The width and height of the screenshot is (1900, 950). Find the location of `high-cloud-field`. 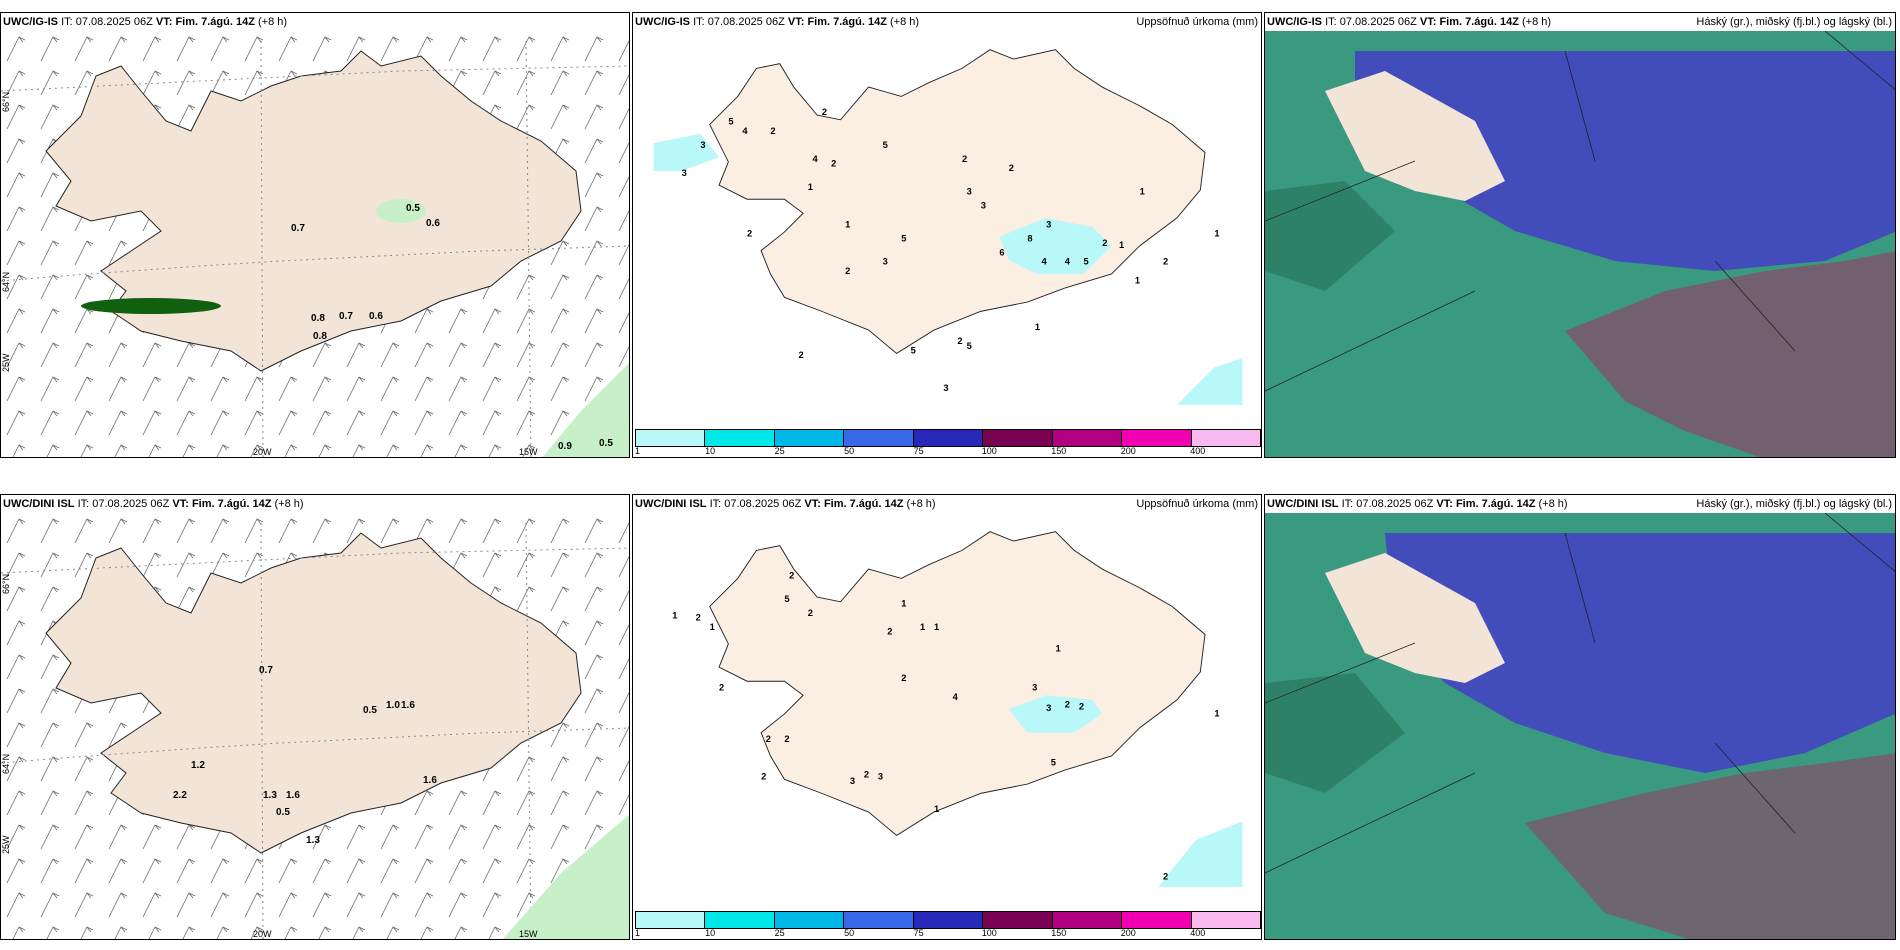

high-cloud-field is located at coordinates (1710, 846).